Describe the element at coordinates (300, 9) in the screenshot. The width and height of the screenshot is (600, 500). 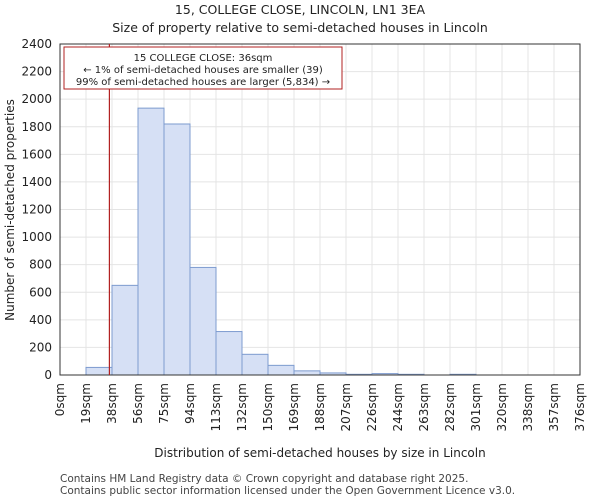
I see `chart-title-address: 15, COLLEGE CLOSE, LINCOLN, LN1 3EA` at that location.